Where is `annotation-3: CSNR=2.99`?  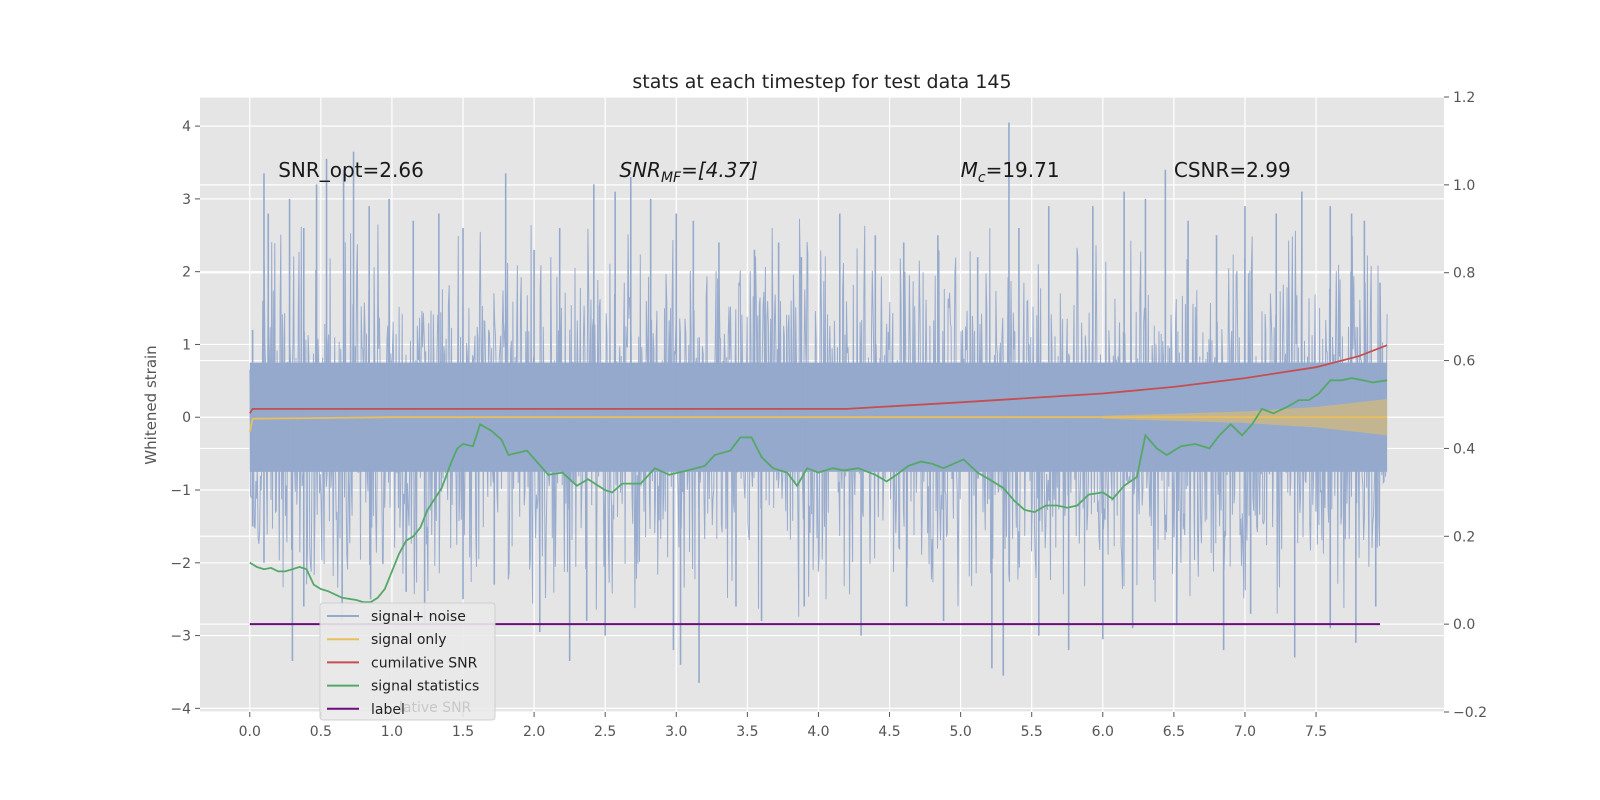
annotation-3: CSNR=2.99 is located at coordinates (1232, 170).